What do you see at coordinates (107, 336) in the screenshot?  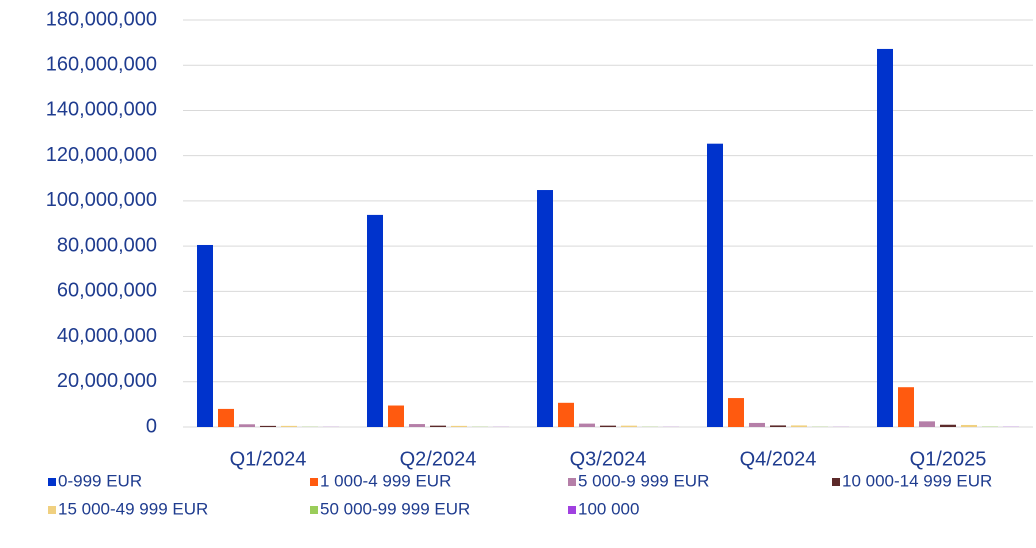 I see `y-tick-label: 40,000,000` at bounding box center [107, 336].